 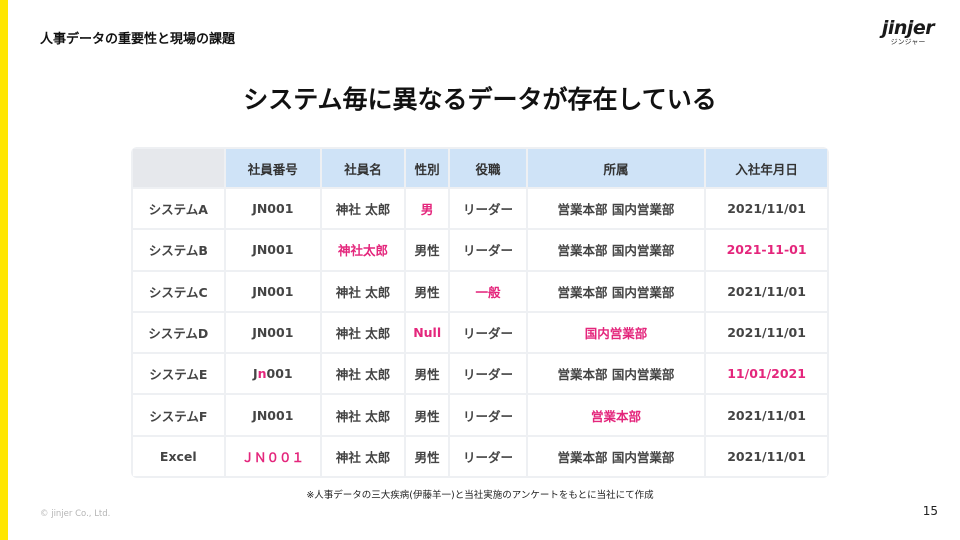 What do you see at coordinates (480, 495) in the screenshot?
I see `footnote: ※人事データの三大疾病(伊藤羊一)と当社実施のアンケートをもとに当社にて作成` at bounding box center [480, 495].